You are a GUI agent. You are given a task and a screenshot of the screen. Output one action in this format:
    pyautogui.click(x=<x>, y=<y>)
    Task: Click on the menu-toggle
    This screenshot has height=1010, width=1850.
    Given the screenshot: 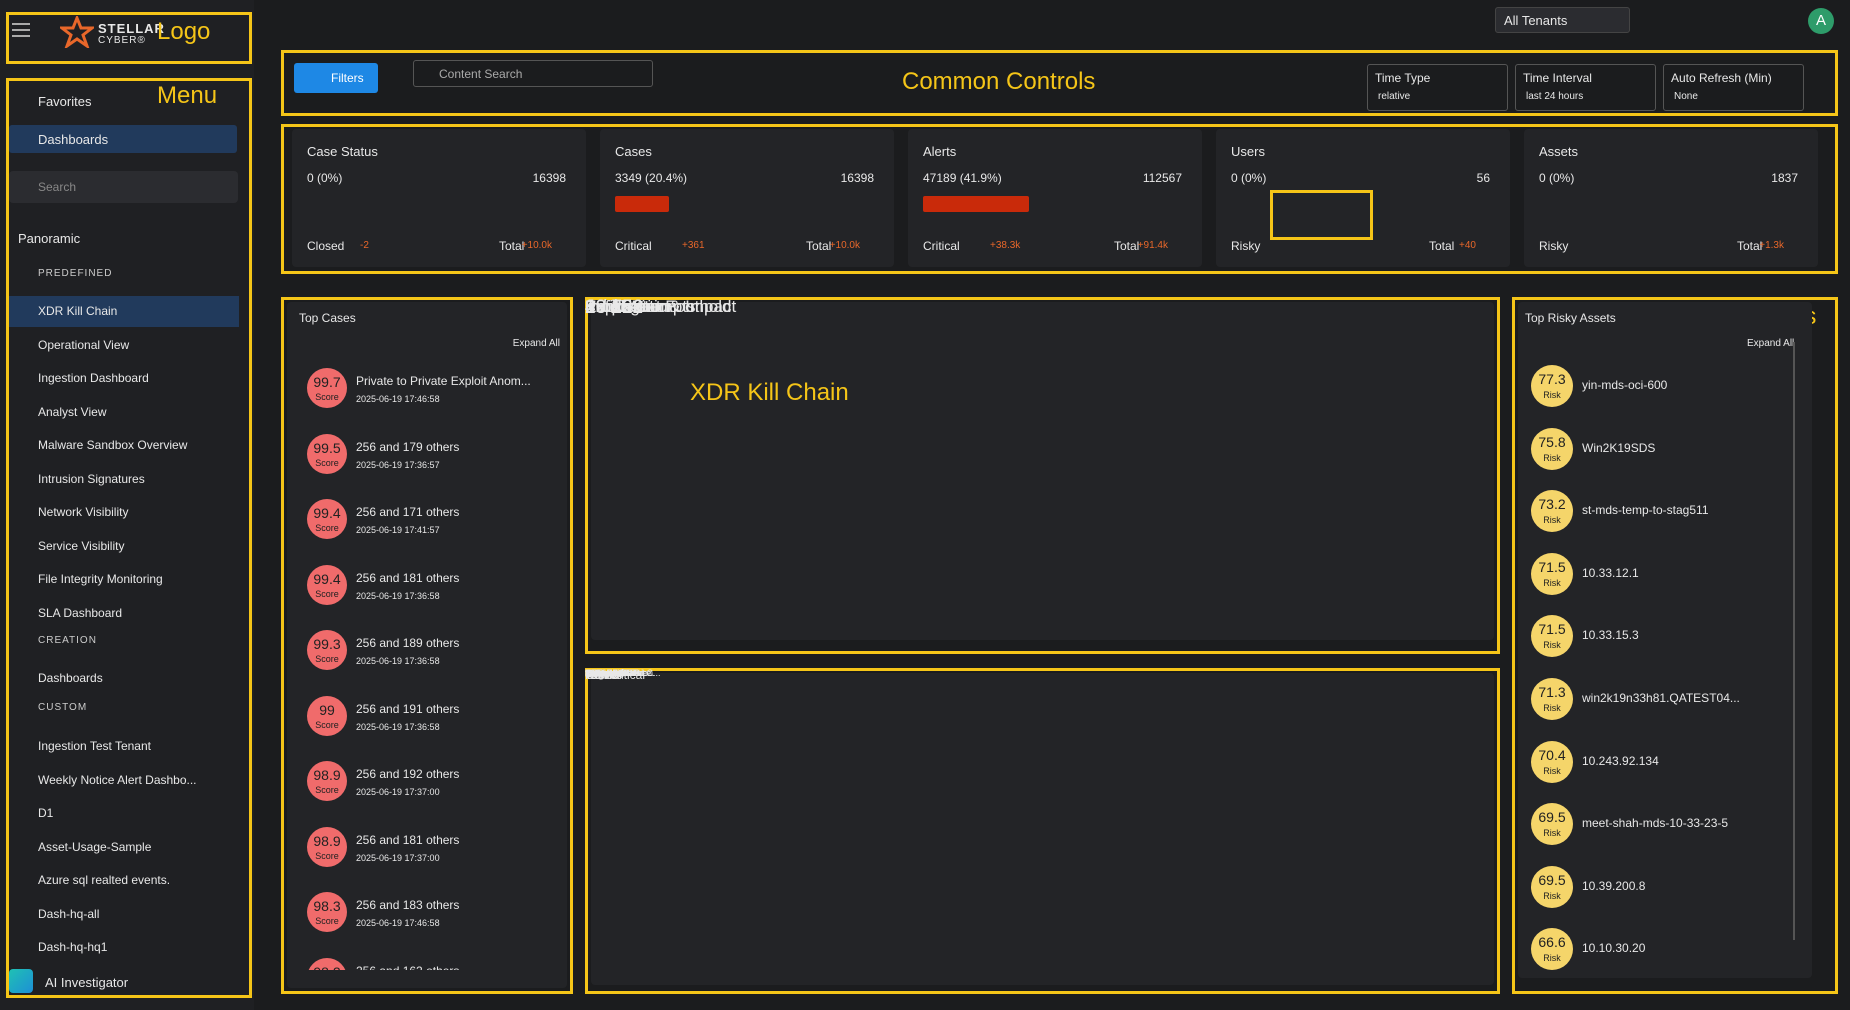 What is the action you would take?
    pyautogui.click(x=22, y=30)
    